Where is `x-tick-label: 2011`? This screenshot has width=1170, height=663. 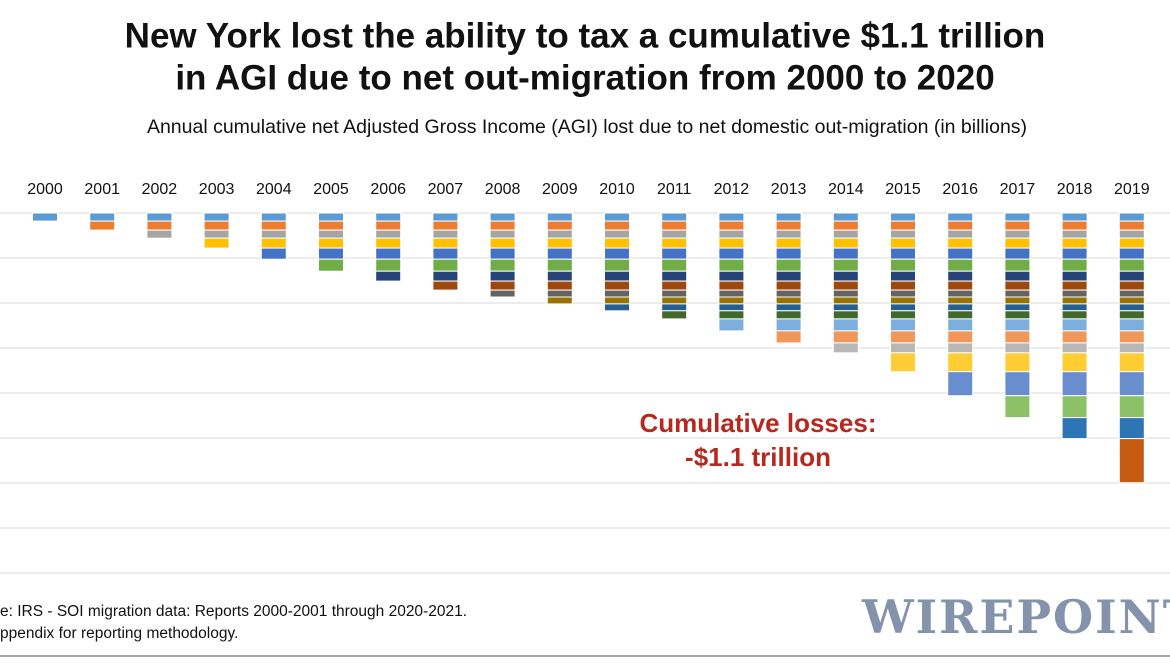 x-tick-label: 2011 is located at coordinates (674, 189).